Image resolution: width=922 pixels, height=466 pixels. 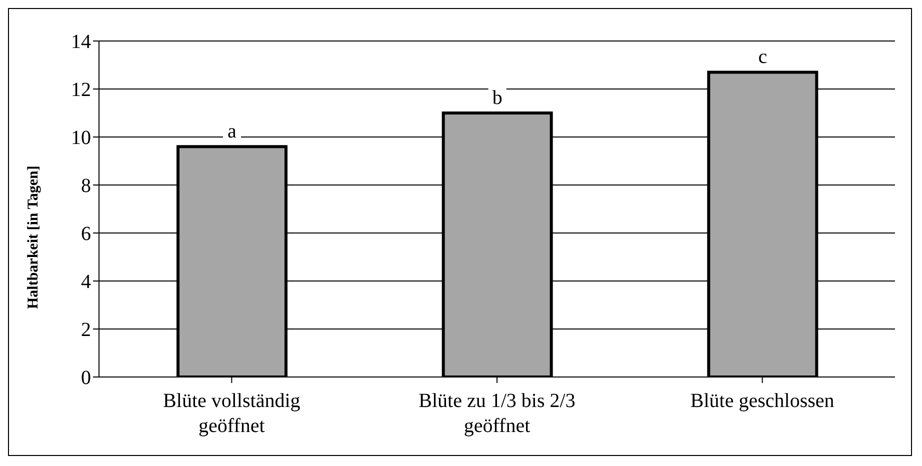 I want to click on x-tick-label: Blüte zu 1/3 bis 2/3 geöffnet, so click(x=497, y=413).